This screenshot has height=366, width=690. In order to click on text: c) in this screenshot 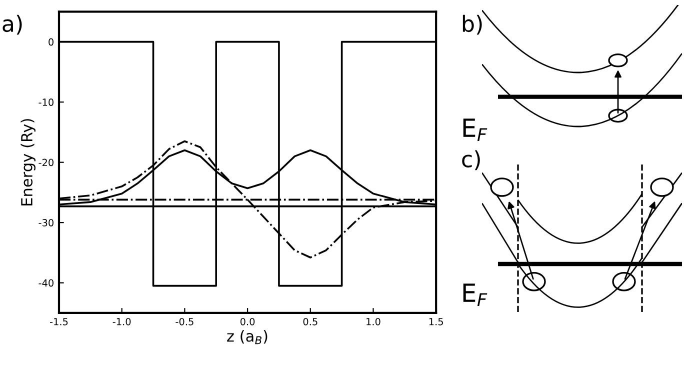, I will do `click(471, 160)`.